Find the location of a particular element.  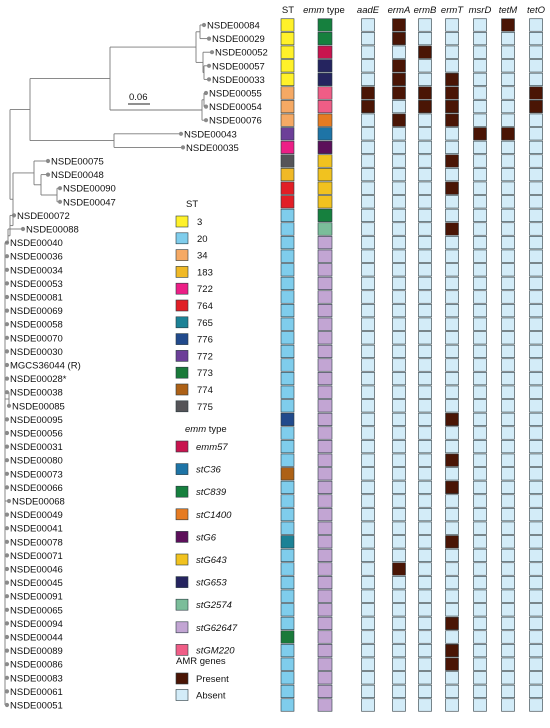

amr-cell-nsde00040-teto is located at coordinates (536, 243).